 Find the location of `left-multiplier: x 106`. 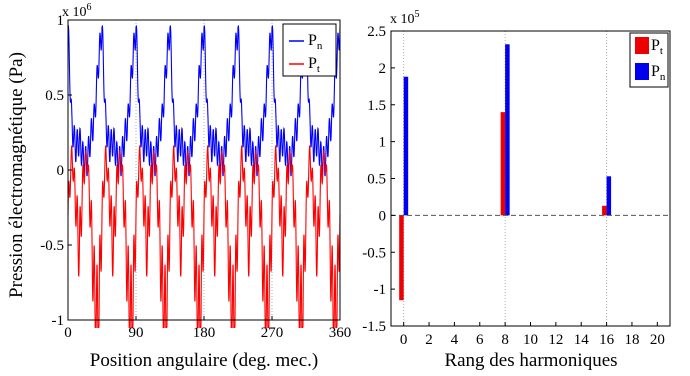

left-multiplier: x 106 is located at coordinates (77, 11).